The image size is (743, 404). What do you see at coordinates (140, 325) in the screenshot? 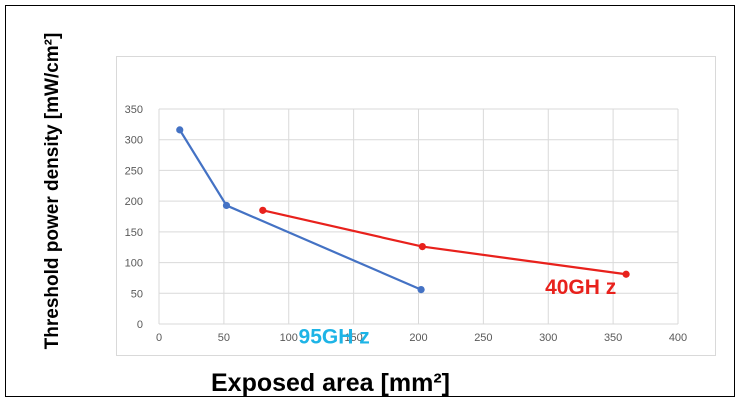
I see `y-tick-label: 0` at bounding box center [140, 325].